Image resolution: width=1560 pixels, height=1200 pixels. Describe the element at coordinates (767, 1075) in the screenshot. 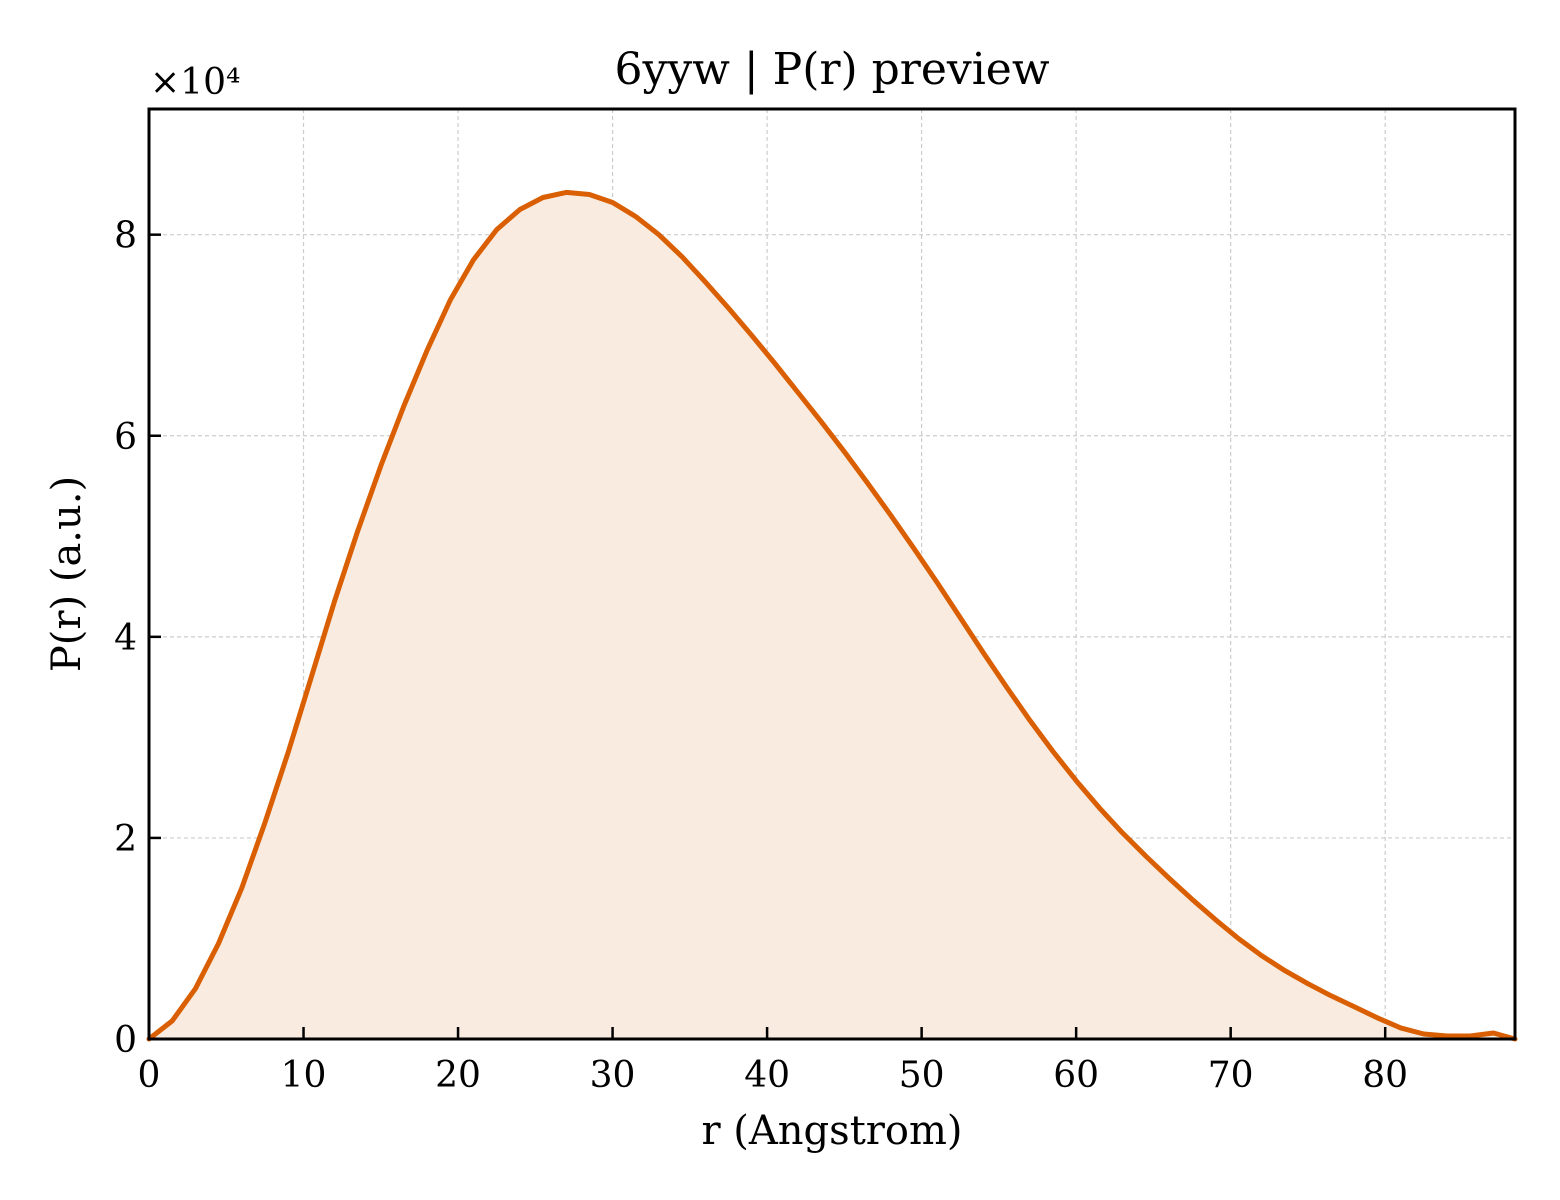

I see `x-tick-label: 40` at that location.